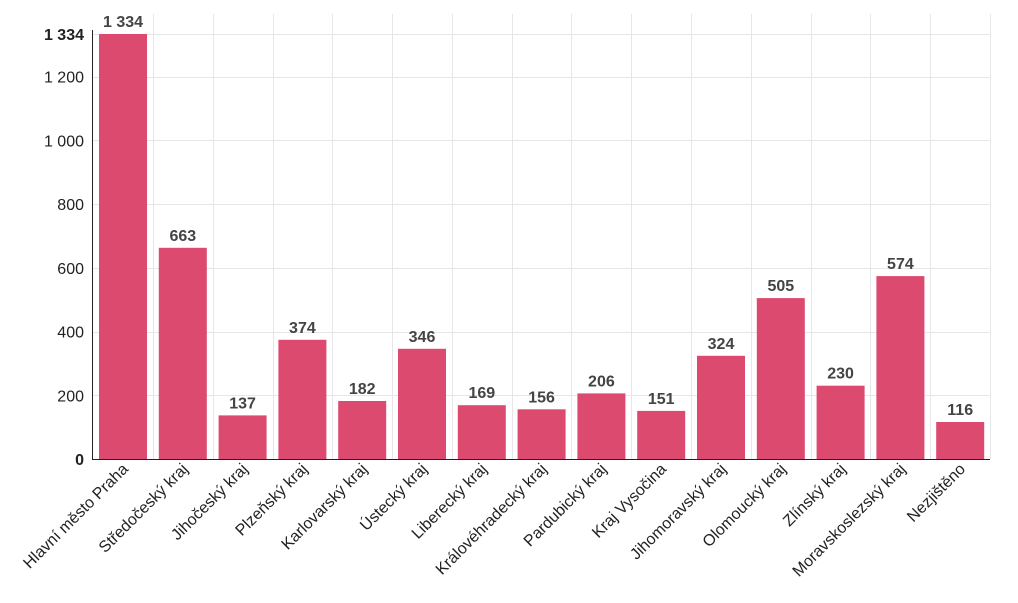 The image size is (1018, 603). What do you see at coordinates (64, 78) in the screenshot?
I see `y-tick-label: 1 200` at bounding box center [64, 78].